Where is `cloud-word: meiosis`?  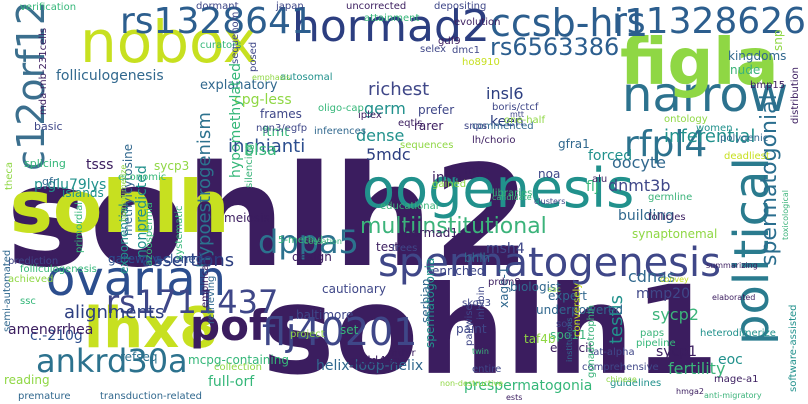
cloud-word: meiosis is located at coordinates (247, 218).